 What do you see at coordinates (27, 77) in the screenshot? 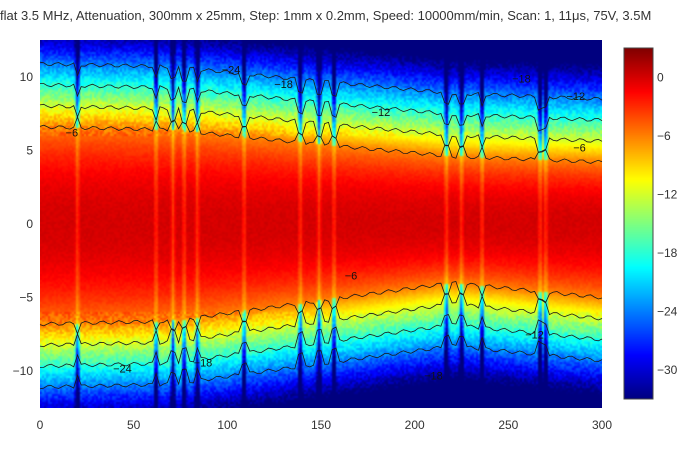
I see `y-tick-label: 10` at bounding box center [27, 77].